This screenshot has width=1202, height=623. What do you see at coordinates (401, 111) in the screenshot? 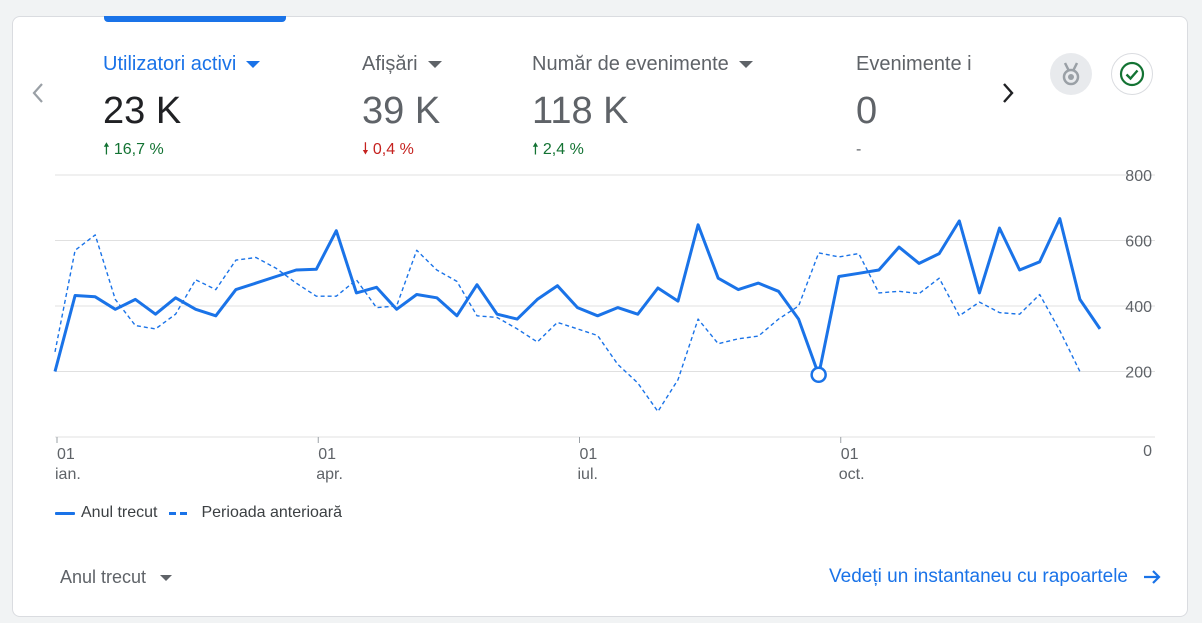
I see `metric-value: 39 K` at bounding box center [401, 111].